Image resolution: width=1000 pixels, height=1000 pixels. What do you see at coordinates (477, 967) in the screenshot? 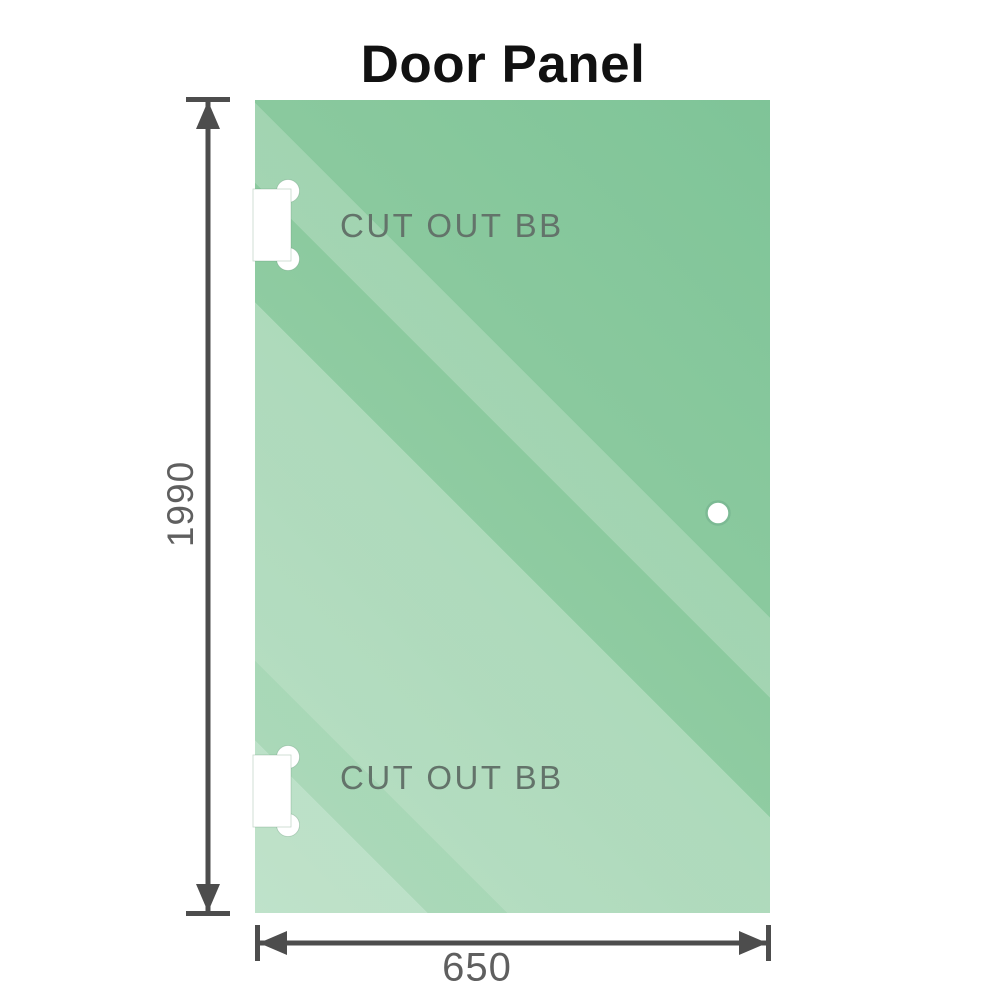
I see `width-dimension-value: 650` at bounding box center [477, 967].